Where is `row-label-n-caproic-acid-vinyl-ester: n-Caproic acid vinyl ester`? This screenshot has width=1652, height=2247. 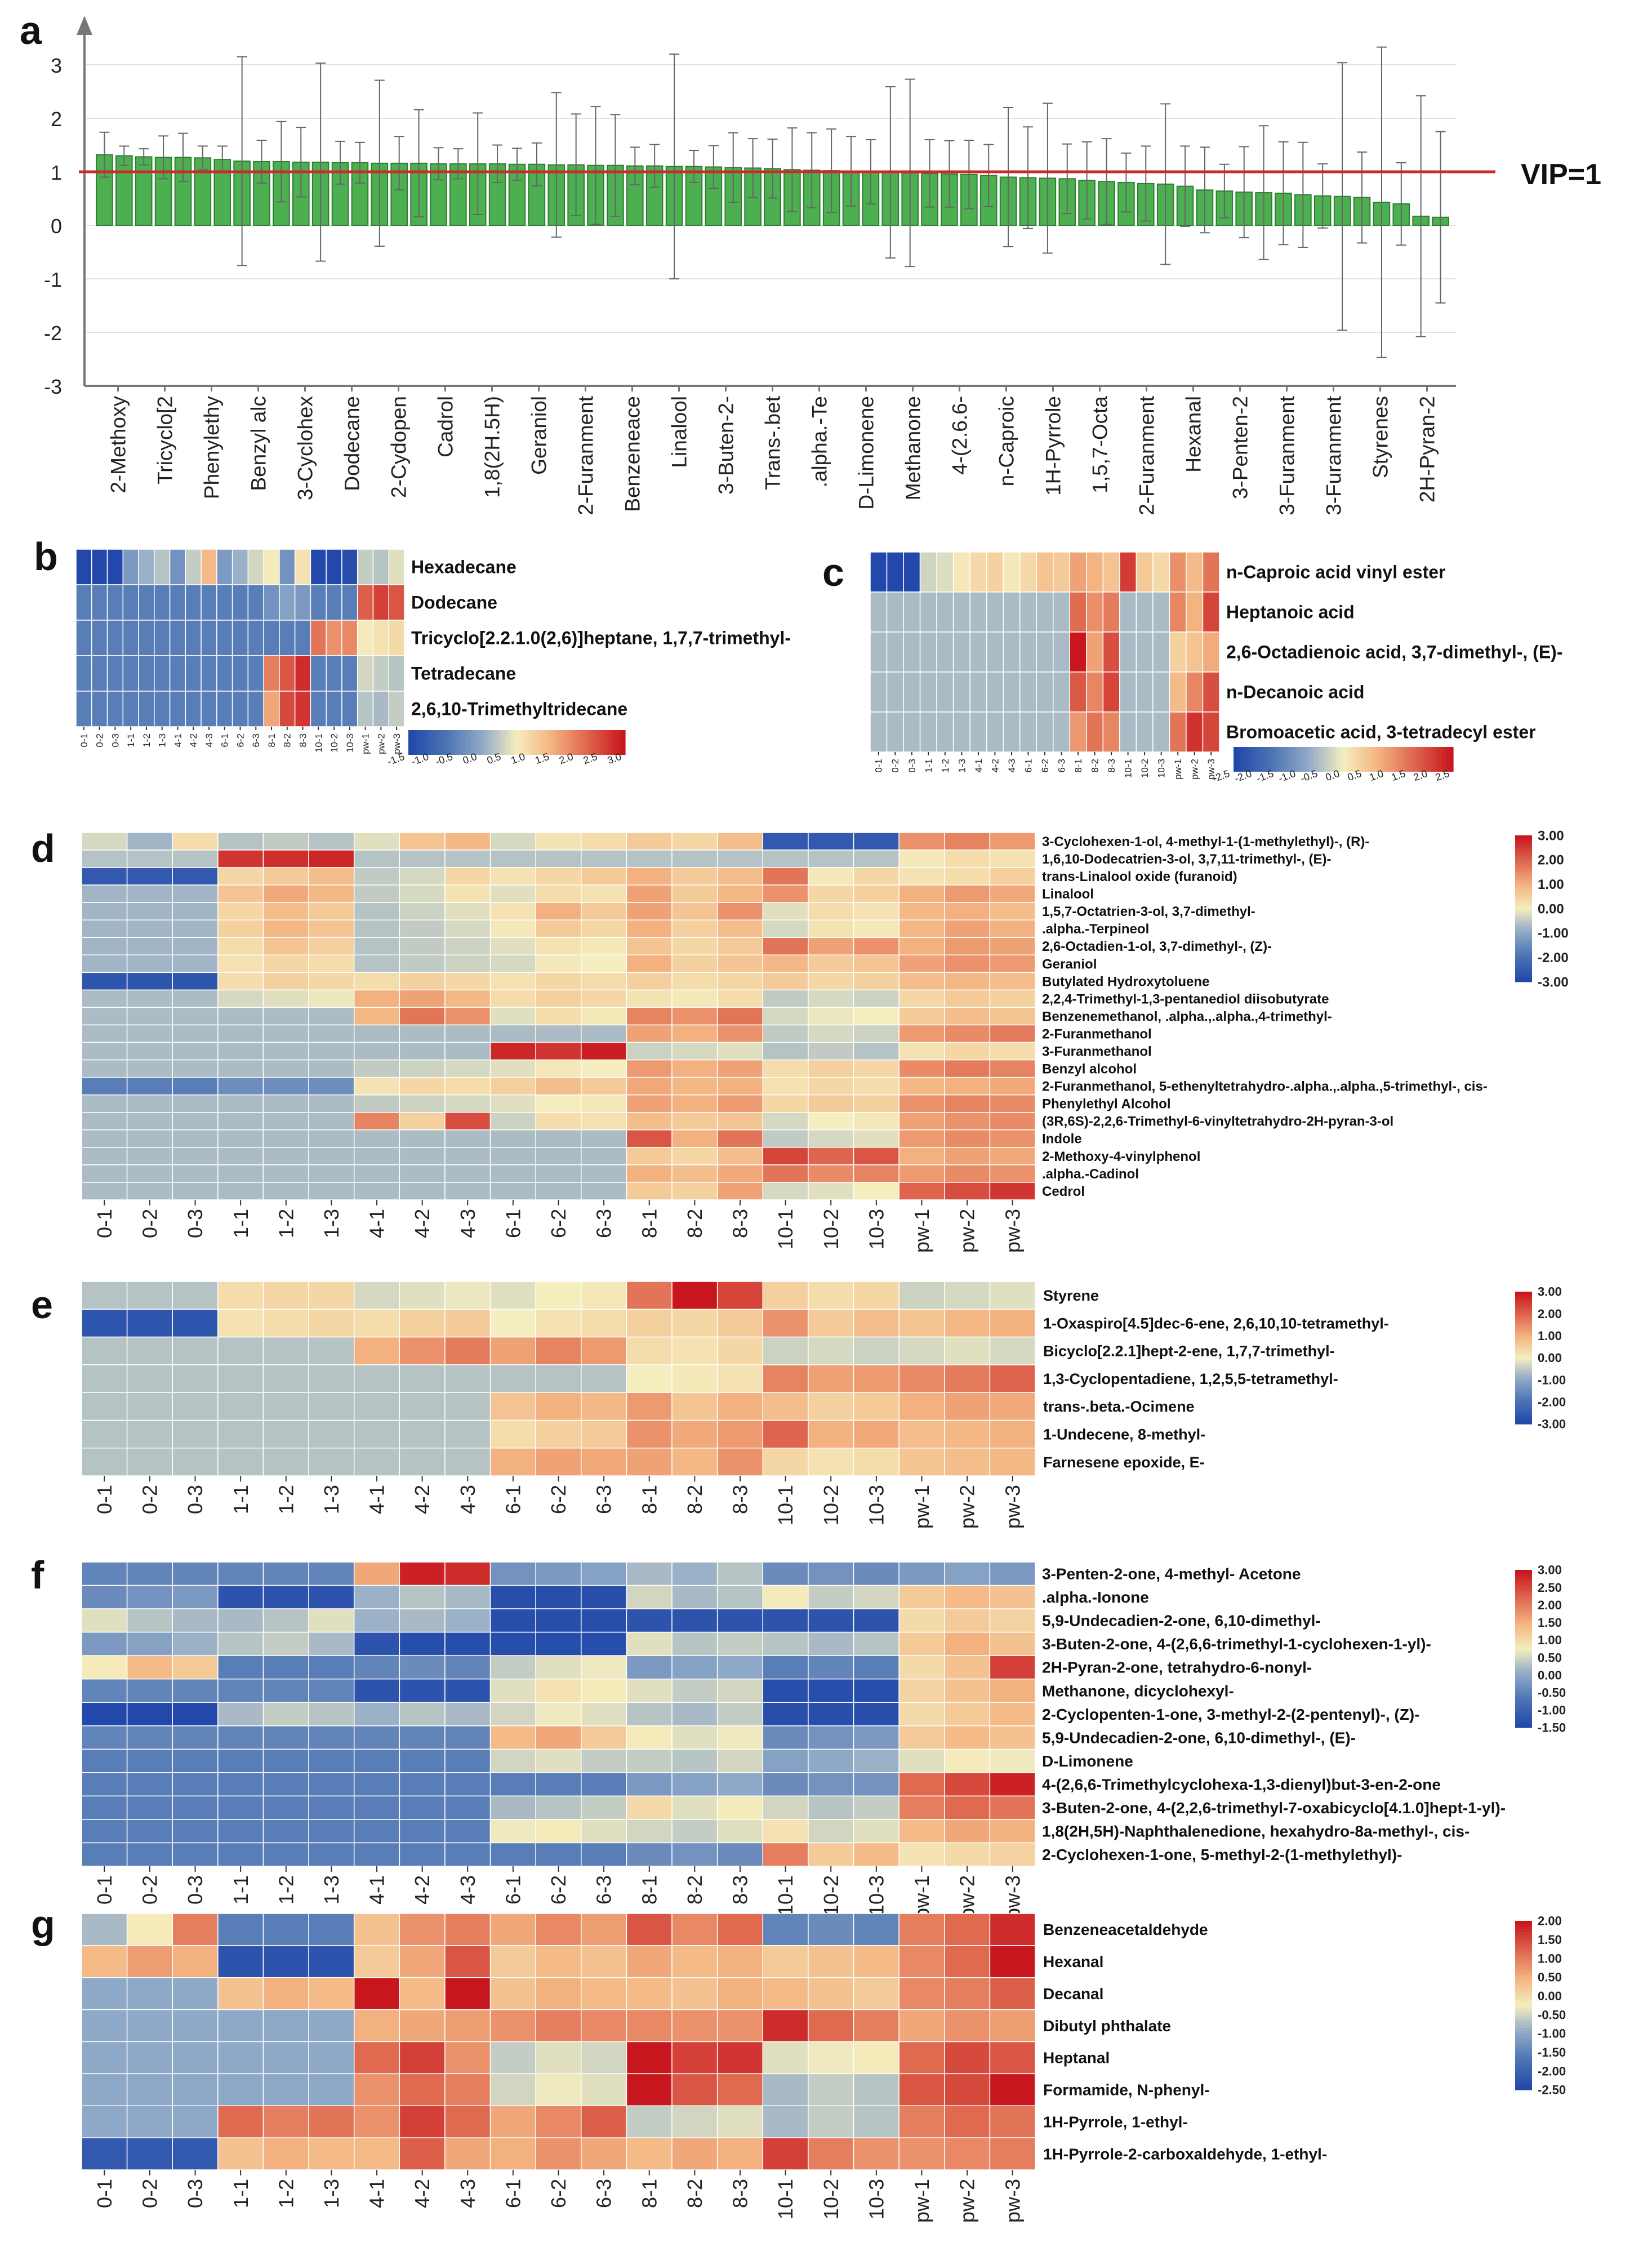 row-label-n-caproic-acid-vinyl-ester: n-Caproic acid vinyl ester is located at coordinates (1335, 572).